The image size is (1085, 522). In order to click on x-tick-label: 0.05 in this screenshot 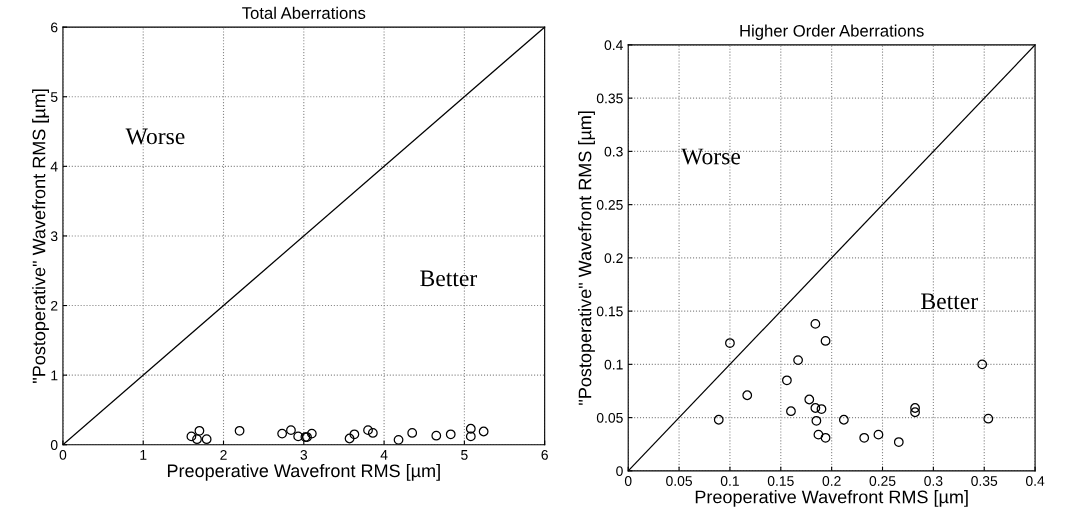, I will do `click(679, 481)`.